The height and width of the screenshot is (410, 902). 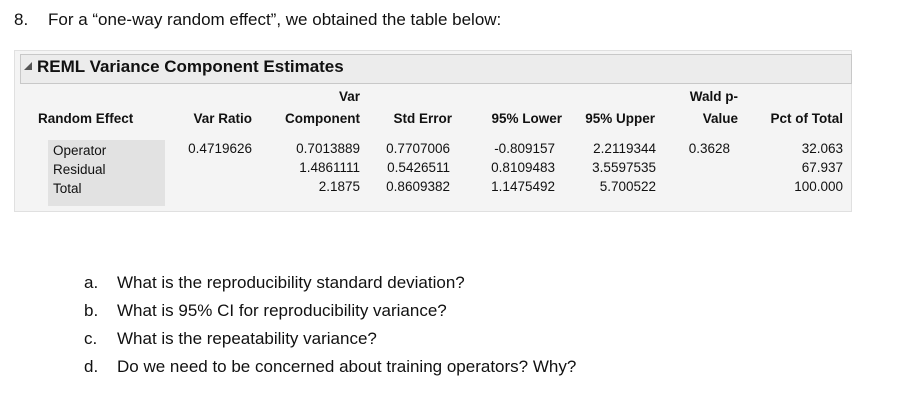 What do you see at coordinates (339, 186) in the screenshot?
I see `cell: 2.1875` at bounding box center [339, 186].